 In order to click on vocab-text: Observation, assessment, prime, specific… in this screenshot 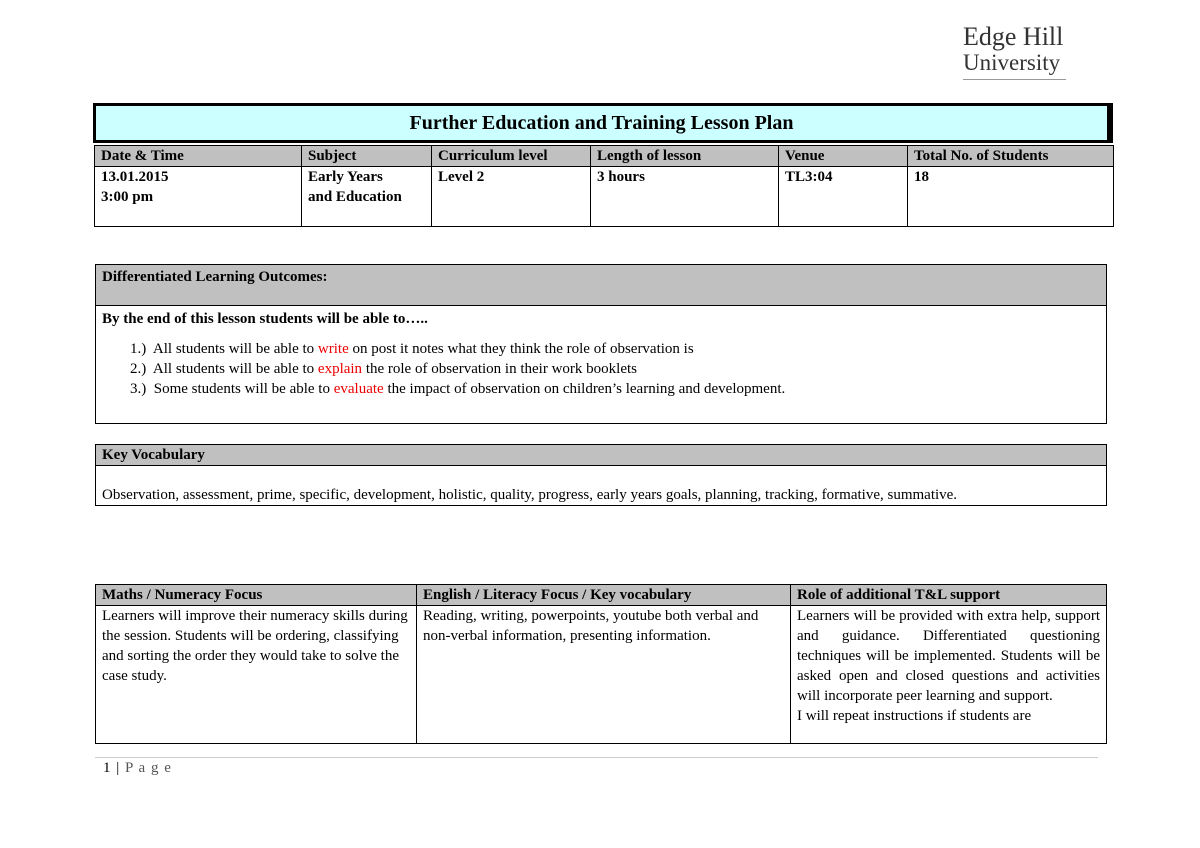, I will do `click(601, 485)`.